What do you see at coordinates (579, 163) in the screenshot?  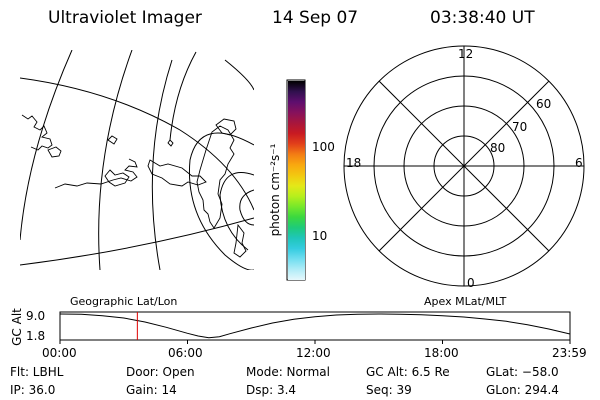 I see `mlt-label-6: 6` at bounding box center [579, 163].